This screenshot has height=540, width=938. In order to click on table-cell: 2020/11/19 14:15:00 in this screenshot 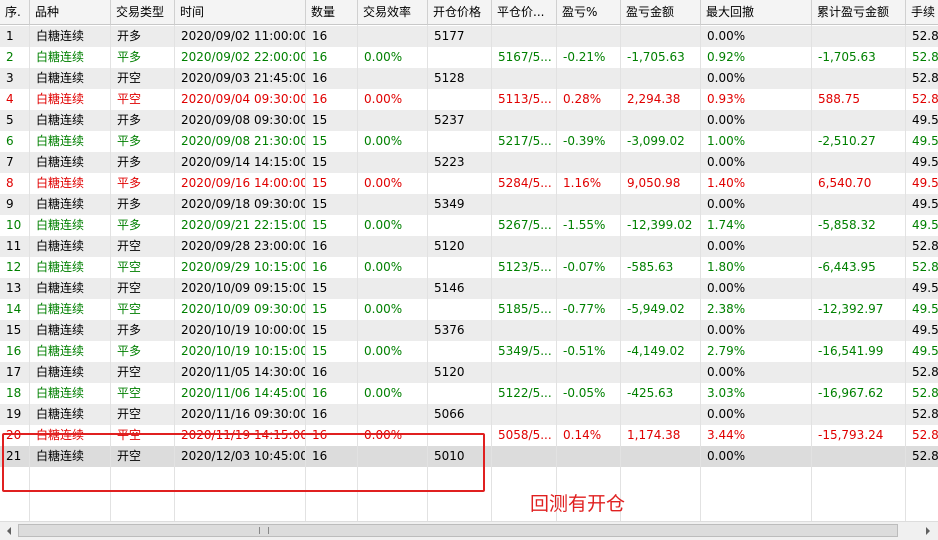, I will do `click(240, 435)`.